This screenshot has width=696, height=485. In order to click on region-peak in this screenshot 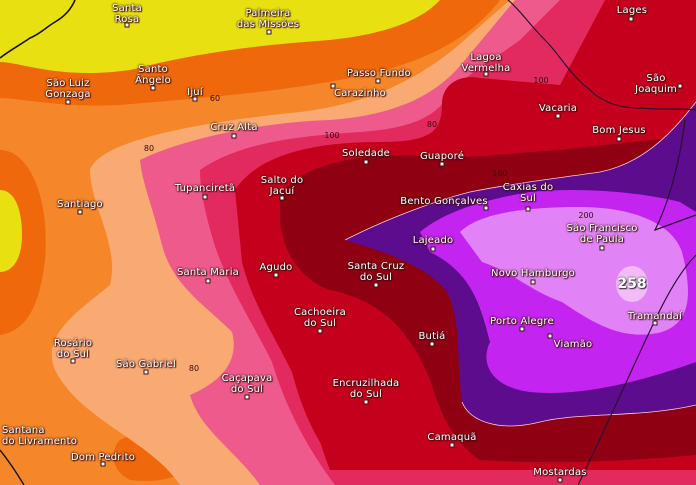, I will do `click(632, 284)`.